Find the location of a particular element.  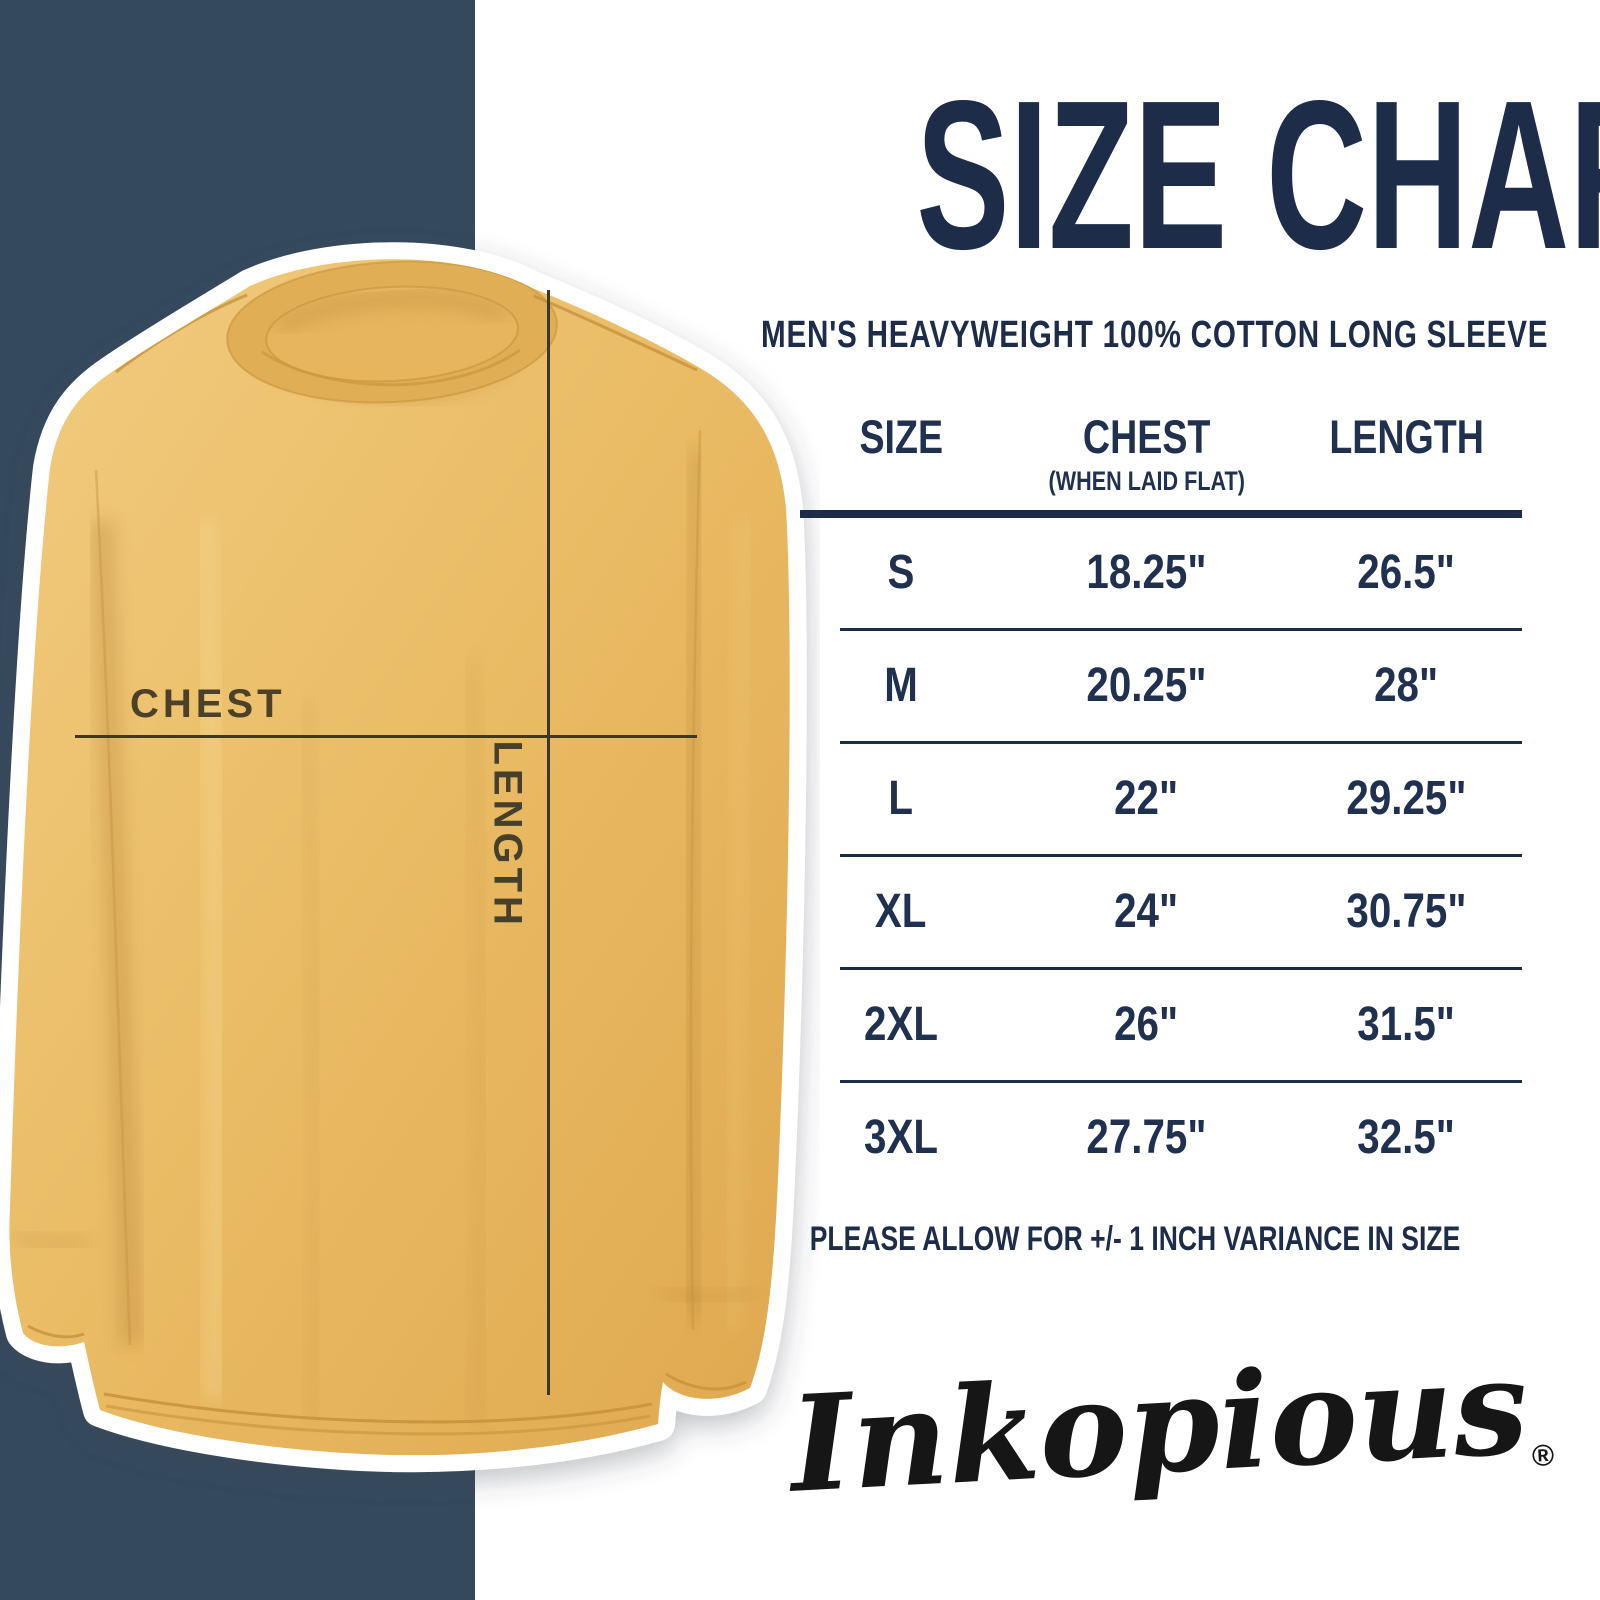

cell-length: 31.5" is located at coordinates (1406, 1025).